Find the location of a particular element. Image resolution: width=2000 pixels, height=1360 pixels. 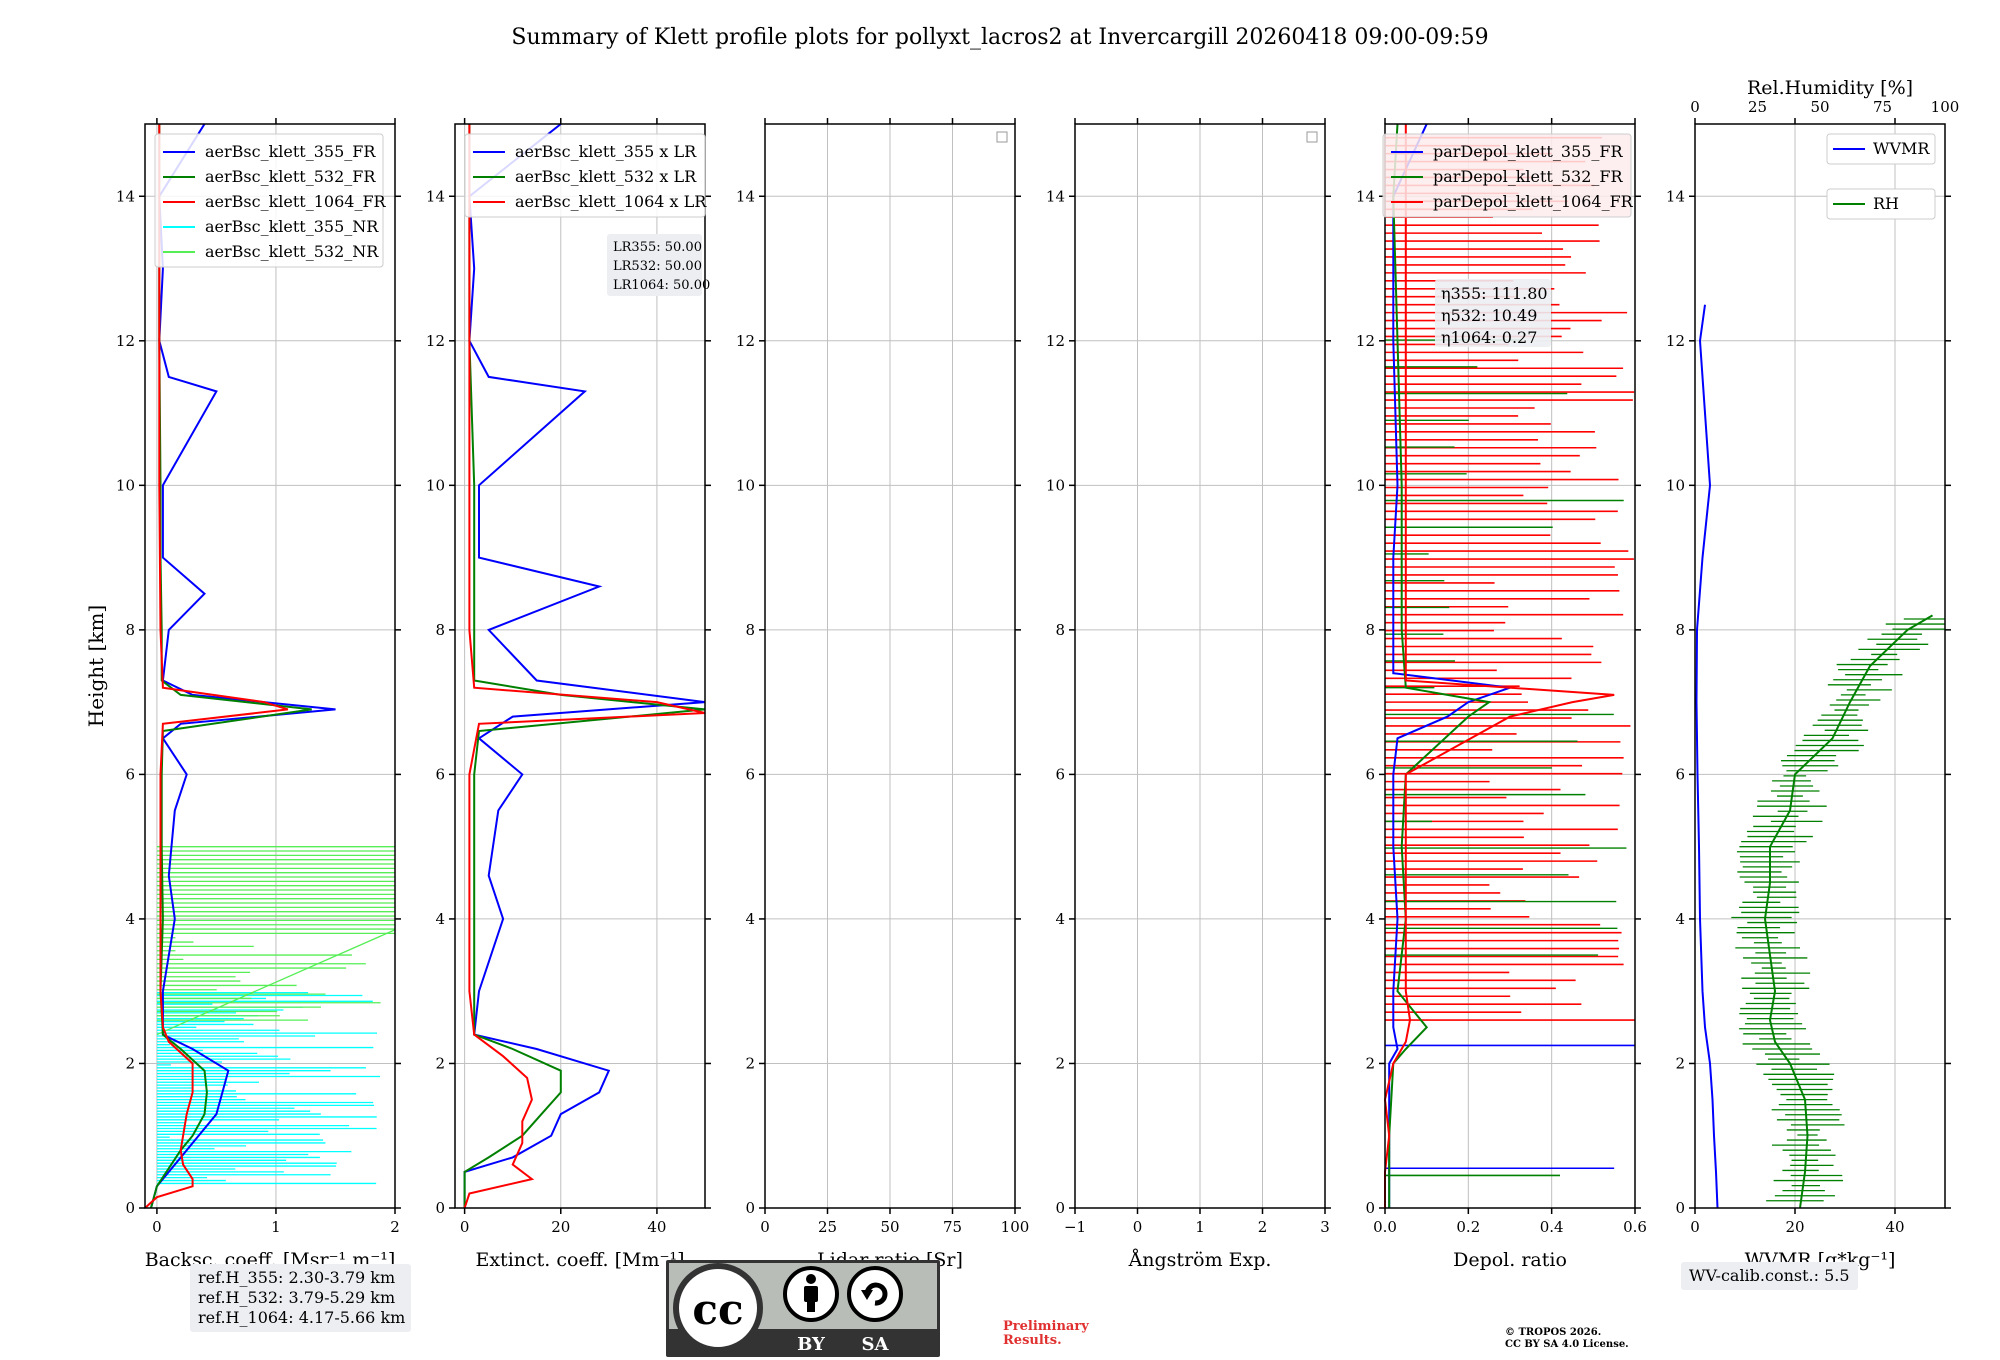

series-parDepol_klett_355_FR is located at coordinates (1449, 665).